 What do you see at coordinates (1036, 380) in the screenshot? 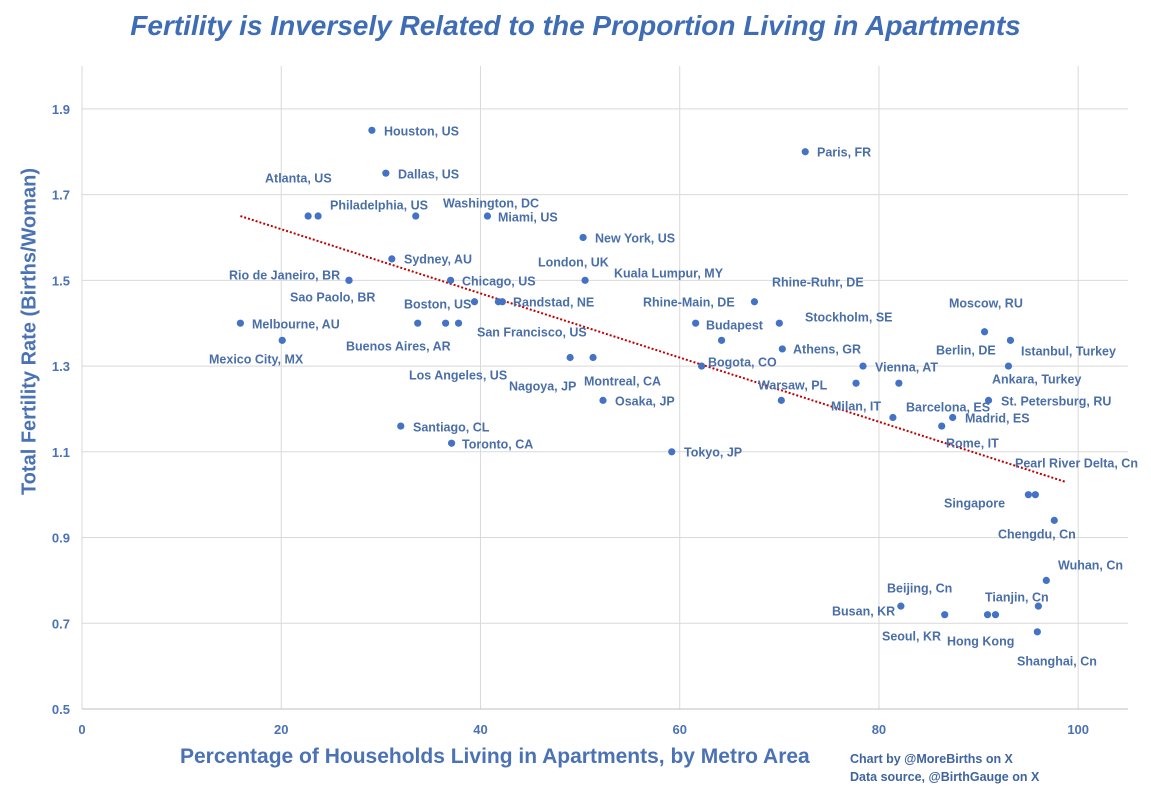
I see `data-label: Ankara, Turkey` at bounding box center [1036, 380].